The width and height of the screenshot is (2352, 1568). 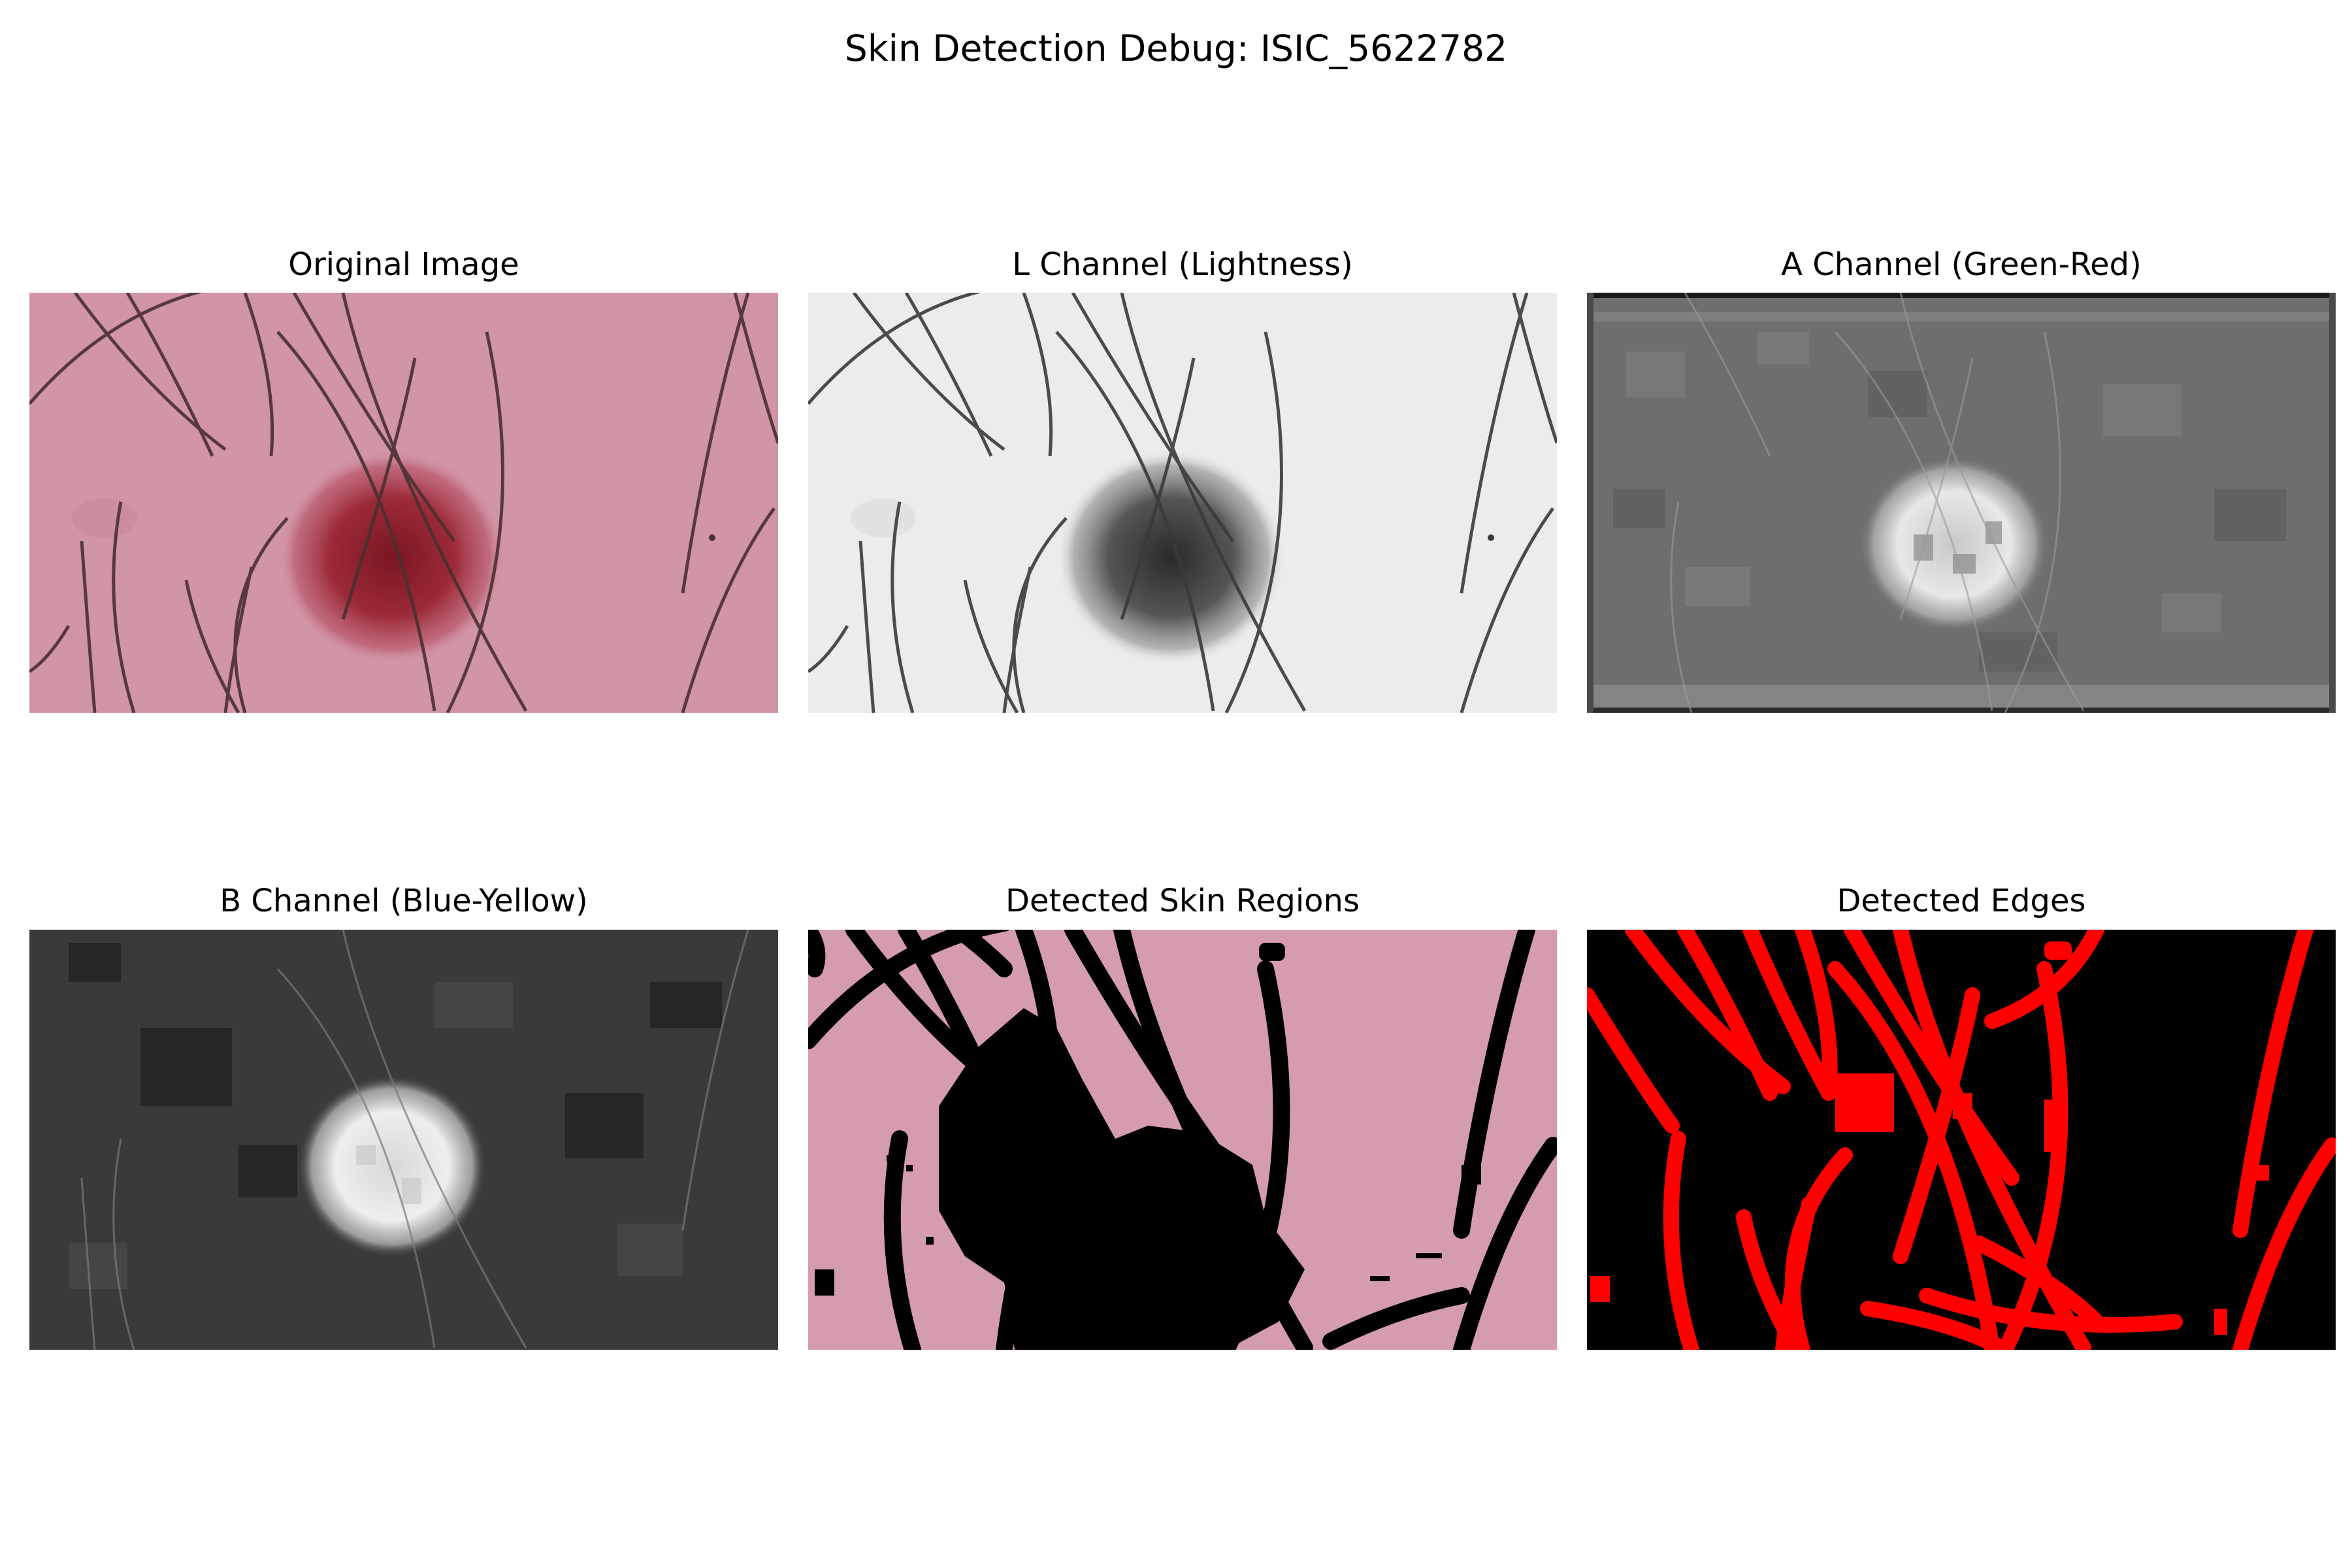 I want to click on panel-title-a-channel: A Channel (Green-Red), so click(x=1961, y=264).